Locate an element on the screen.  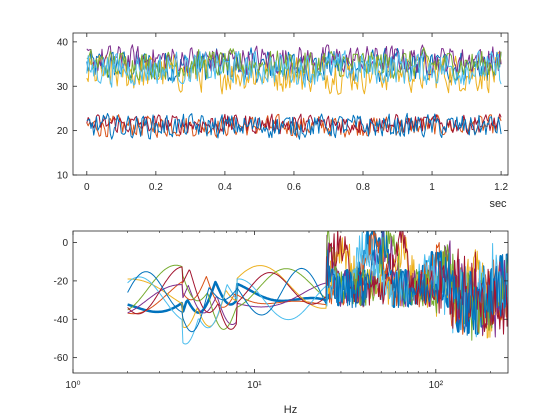
x-tick-label: 10⁰ is located at coordinates (72, 385).